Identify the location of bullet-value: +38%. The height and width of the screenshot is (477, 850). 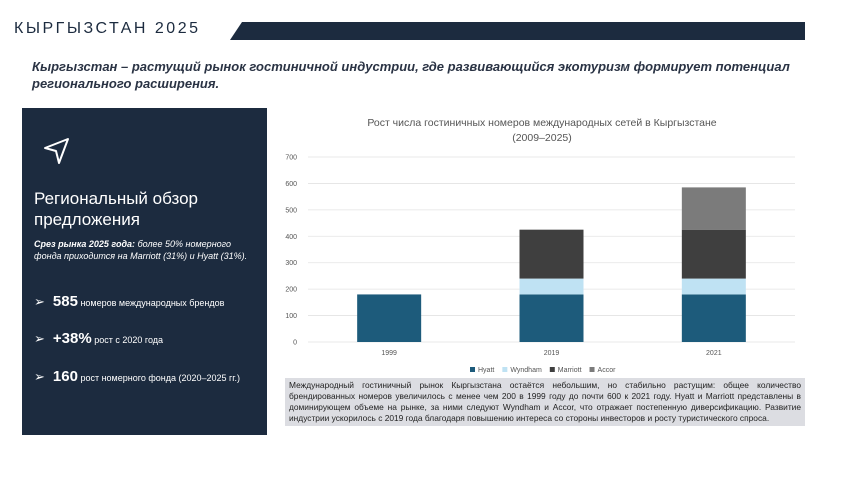
(72, 338).